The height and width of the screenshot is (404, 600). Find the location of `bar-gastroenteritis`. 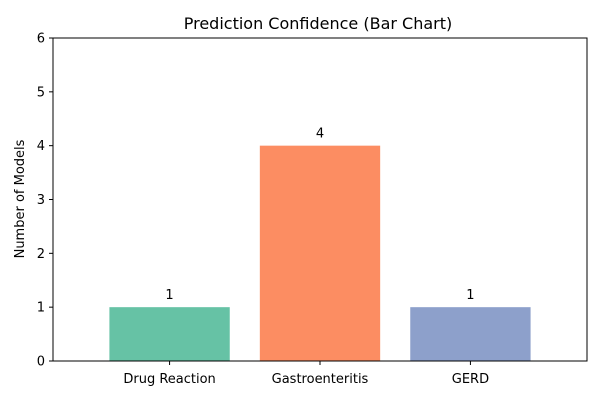

bar-gastroenteritis is located at coordinates (320, 253).